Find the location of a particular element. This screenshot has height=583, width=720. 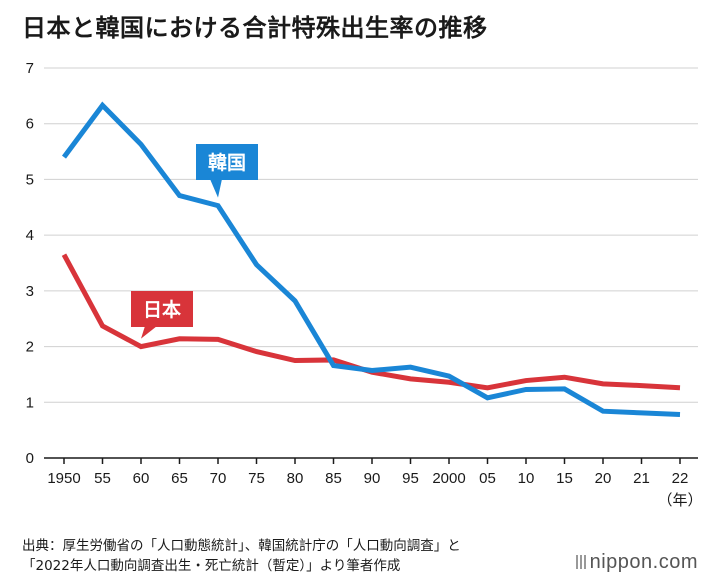

x-tick-label: 20 is located at coordinates (603, 478).